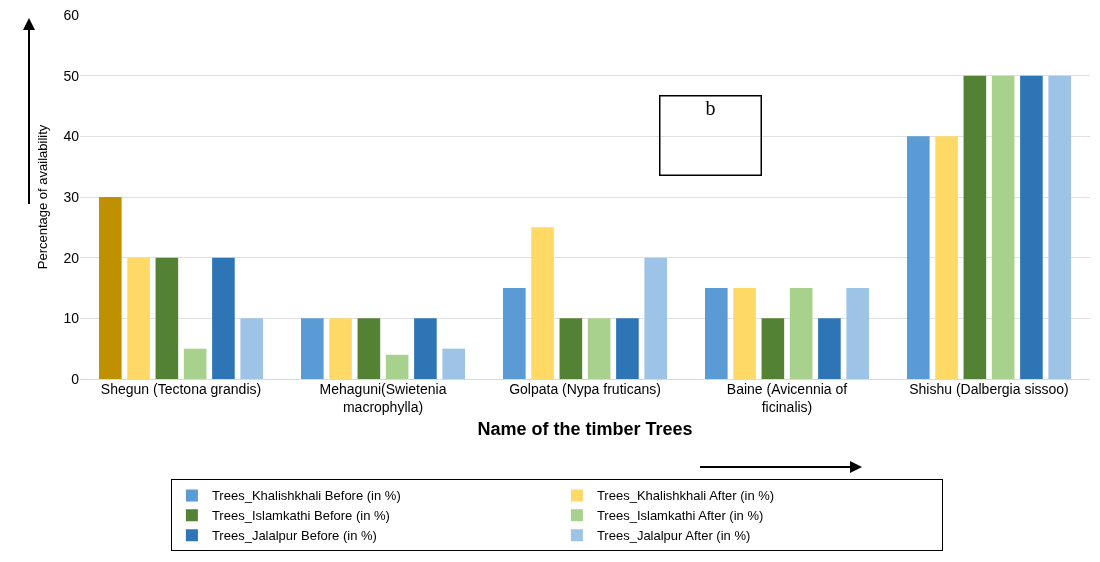 This screenshot has width=1100, height=562. Describe the element at coordinates (71, 196) in the screenshot. I see `y-tick-label: 30` at that location.